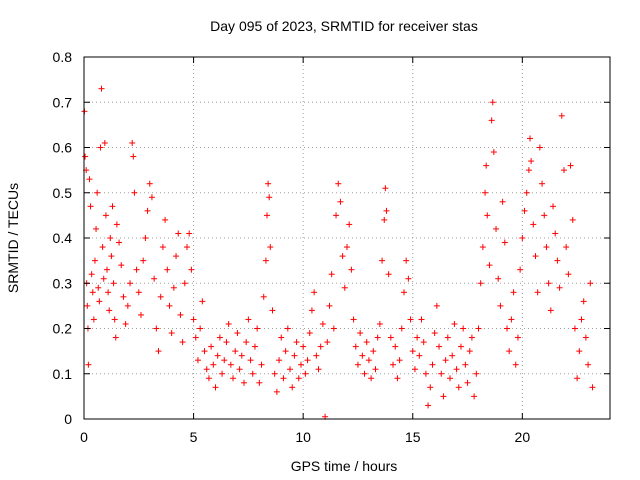 Image resolution: width=640 pixels, height=480 pixels. I want to click on x-tick-label: 20, so click(523, 437).